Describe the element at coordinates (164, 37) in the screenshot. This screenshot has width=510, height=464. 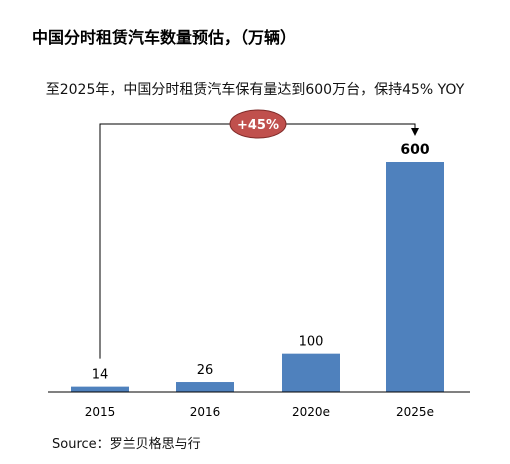
I see `chart-title: 中国分时租赁汽车数量预估，（万辆）` at that location.